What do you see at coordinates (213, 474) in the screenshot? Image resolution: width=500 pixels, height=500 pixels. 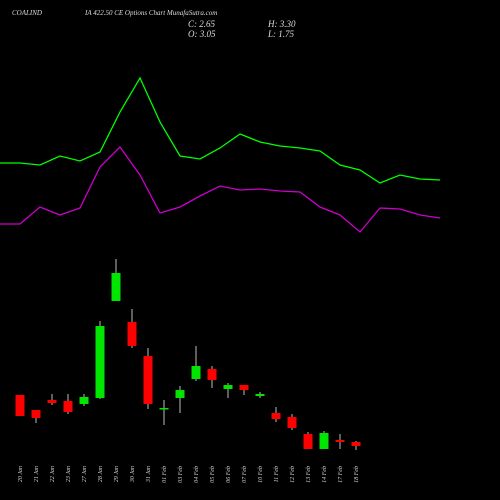 I see `x-tick-label: 05 Feb` at bounding box center [213, 474].